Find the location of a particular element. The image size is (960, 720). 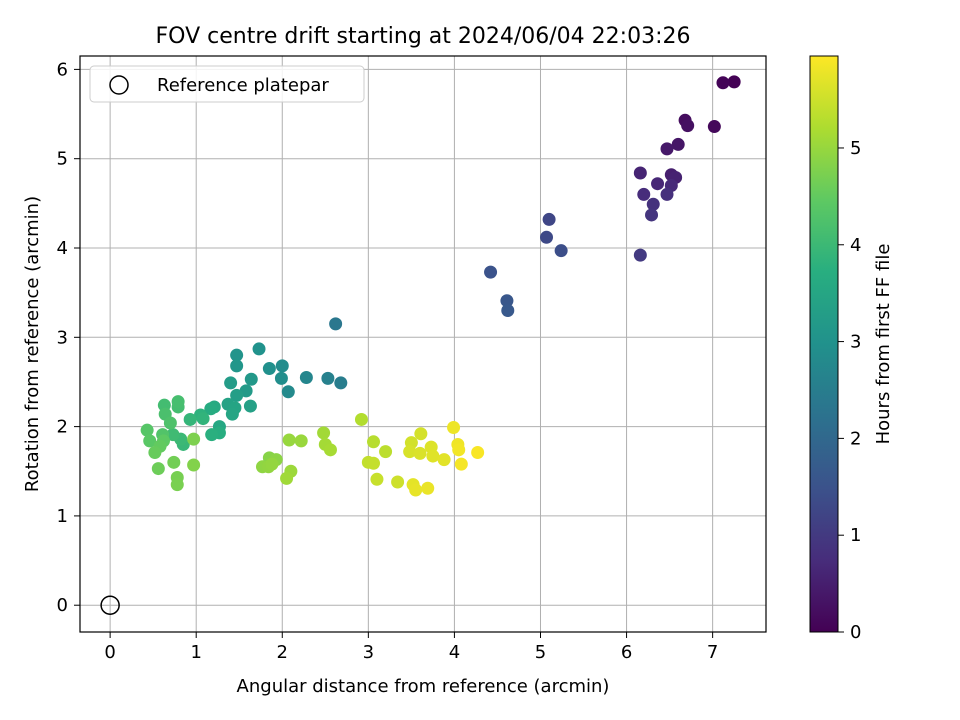

colorbar: 0 1 2 3 4 5 Hours from first FF file is located at coordinates (851, 349).